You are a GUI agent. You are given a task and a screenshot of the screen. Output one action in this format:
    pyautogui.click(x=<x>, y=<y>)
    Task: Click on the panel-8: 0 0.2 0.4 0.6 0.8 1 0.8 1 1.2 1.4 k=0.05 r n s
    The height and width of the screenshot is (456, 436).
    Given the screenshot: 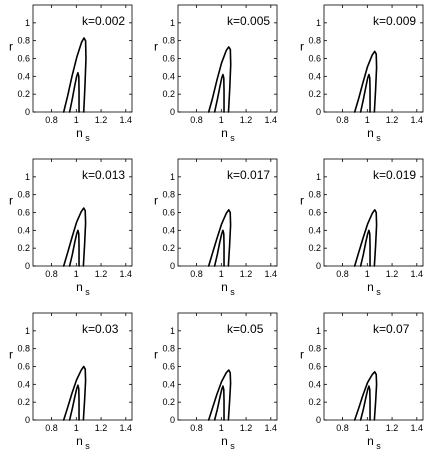 What is the action you would take?
    pyautogui.click(x=216, y=381)
    